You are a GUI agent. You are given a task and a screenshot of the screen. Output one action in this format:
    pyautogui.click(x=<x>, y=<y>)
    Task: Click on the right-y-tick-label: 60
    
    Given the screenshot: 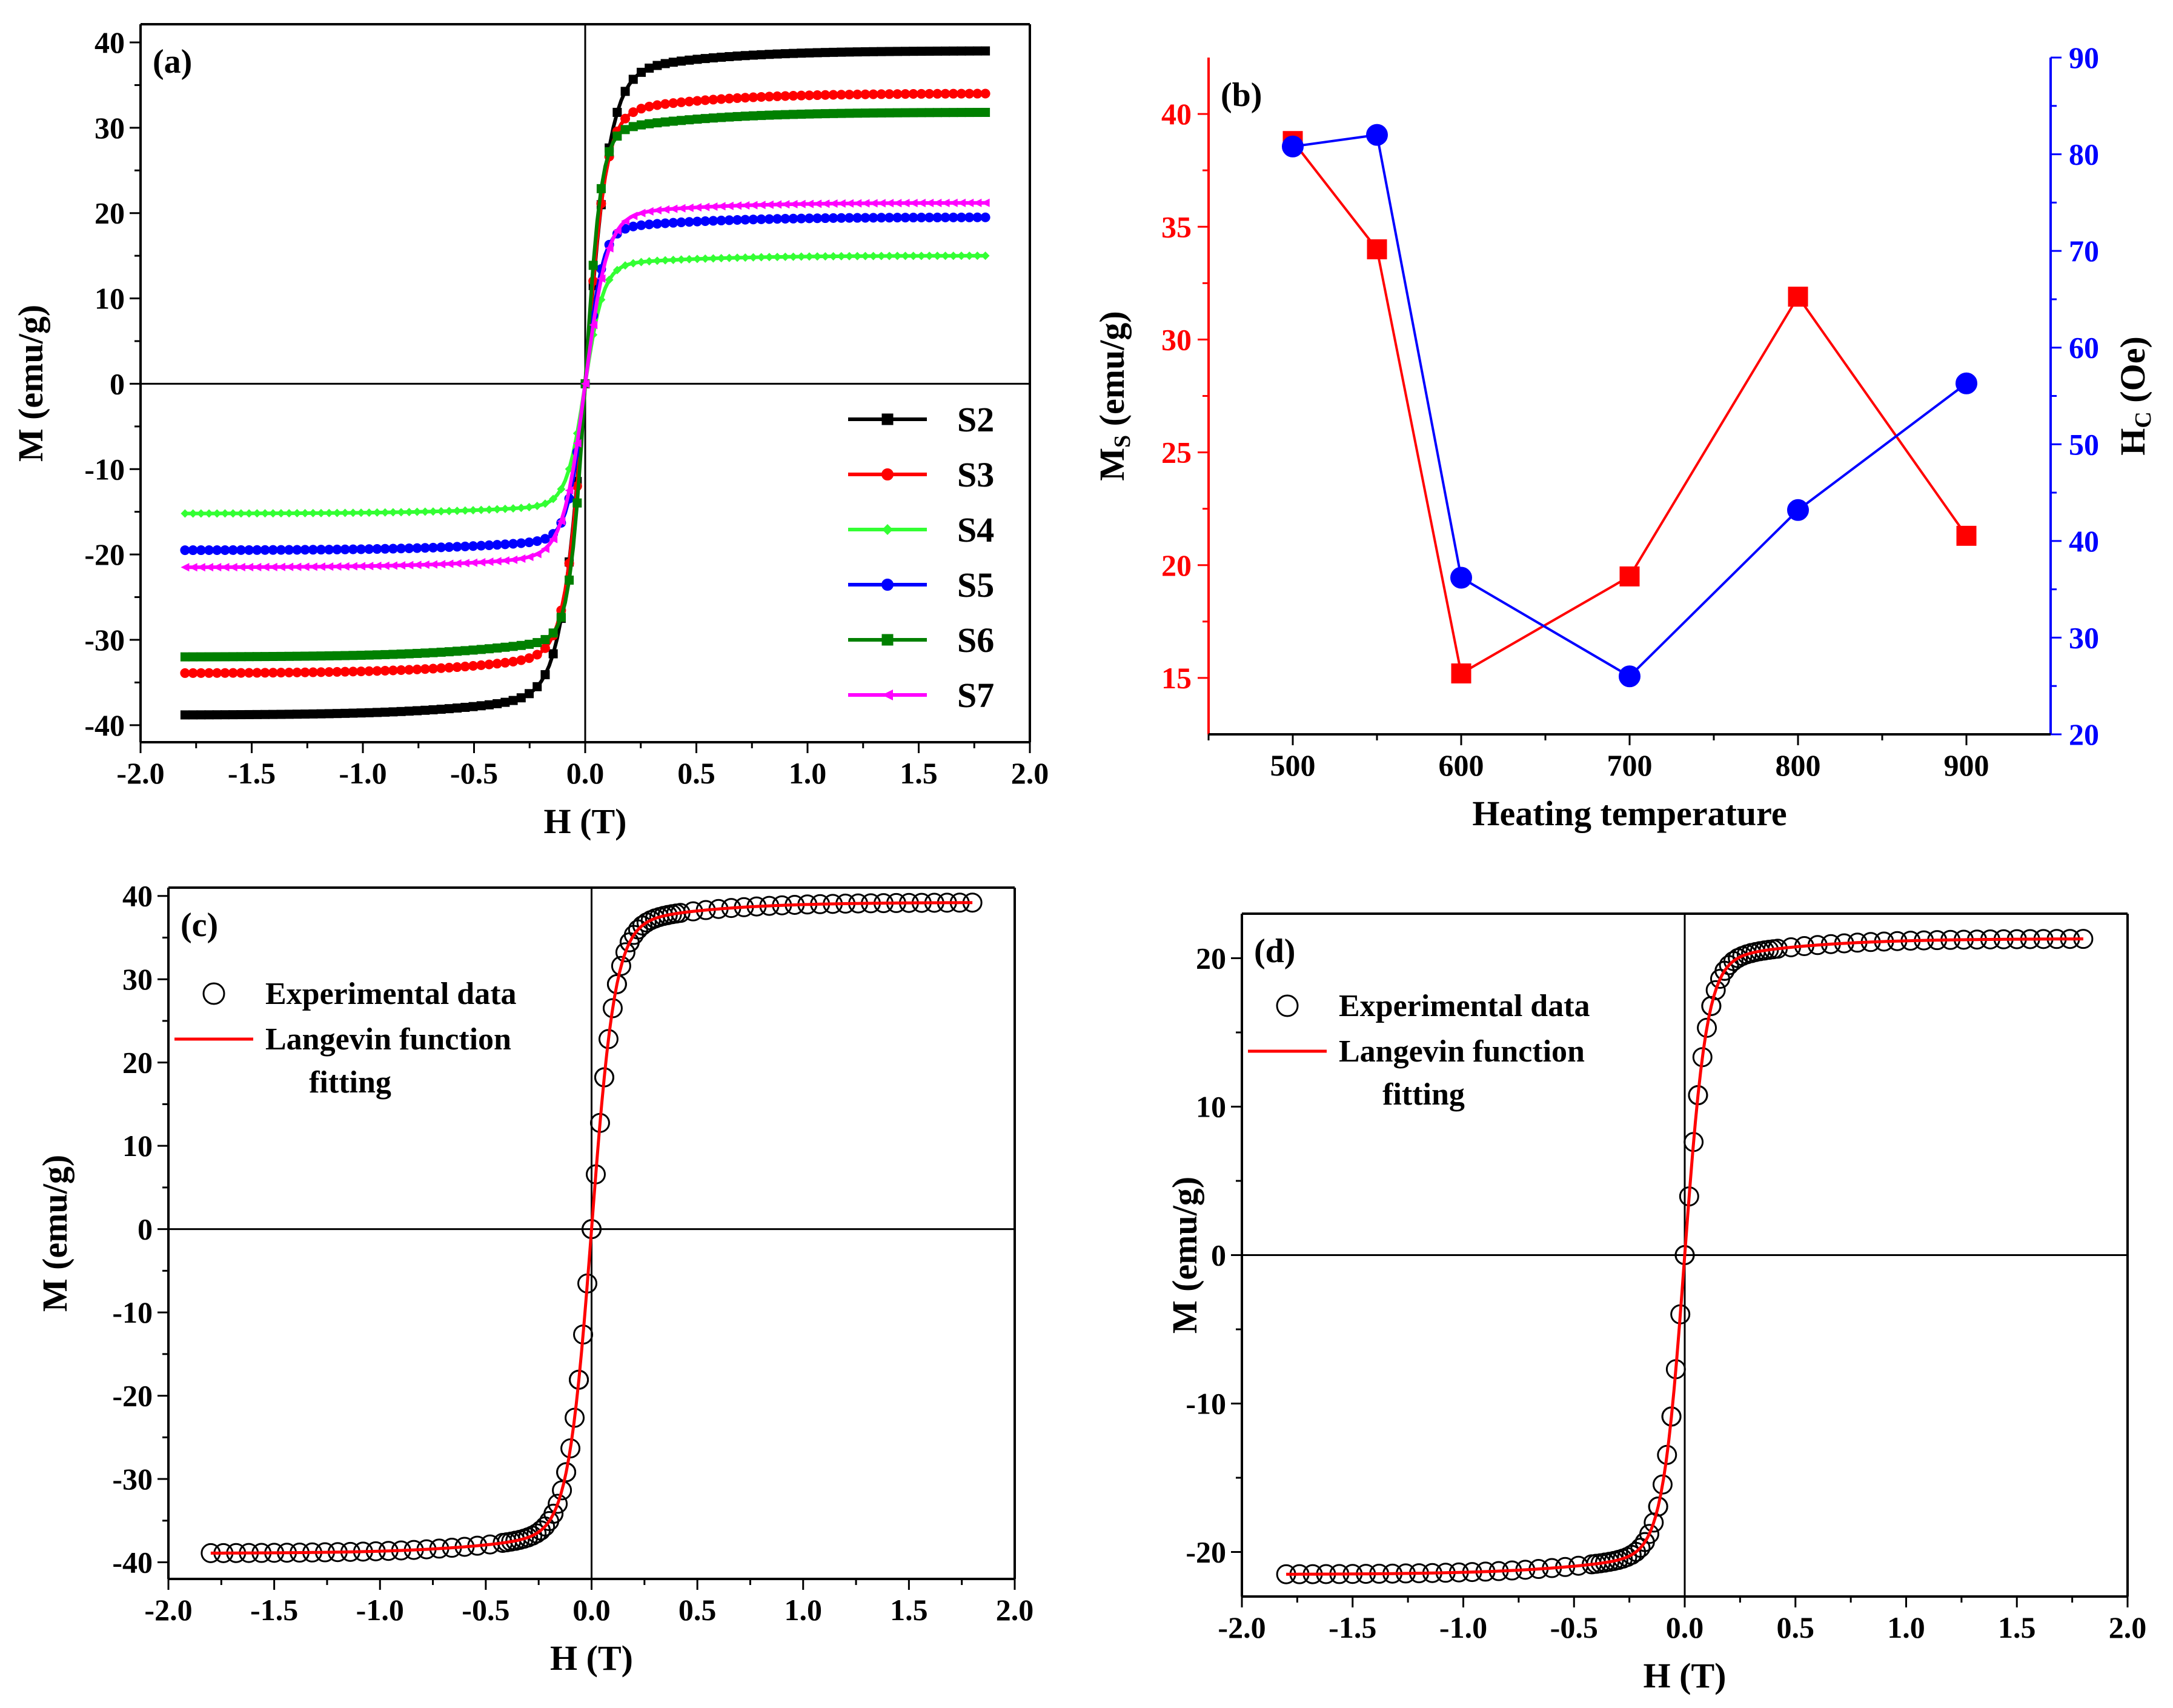 What is the action you would take?
    pyautogui.click(x=2084, y=348)
    